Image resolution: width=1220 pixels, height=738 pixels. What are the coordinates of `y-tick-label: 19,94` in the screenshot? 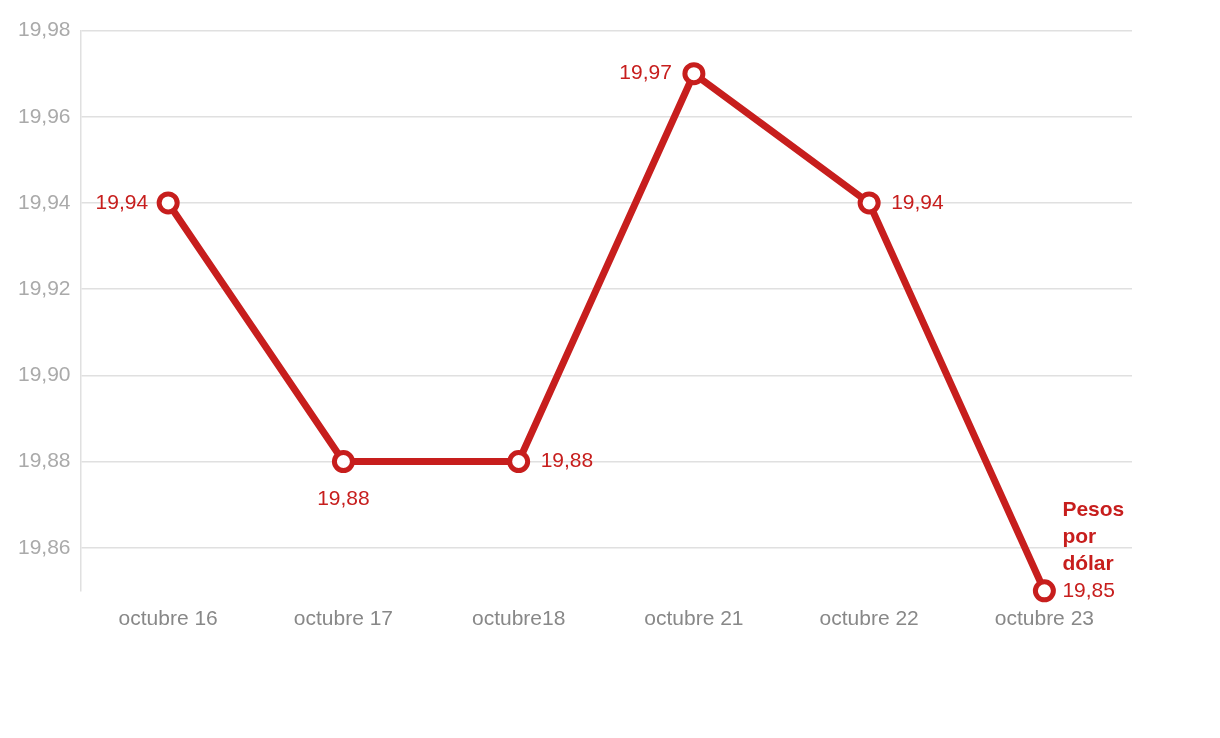 It's located at (44, 201).